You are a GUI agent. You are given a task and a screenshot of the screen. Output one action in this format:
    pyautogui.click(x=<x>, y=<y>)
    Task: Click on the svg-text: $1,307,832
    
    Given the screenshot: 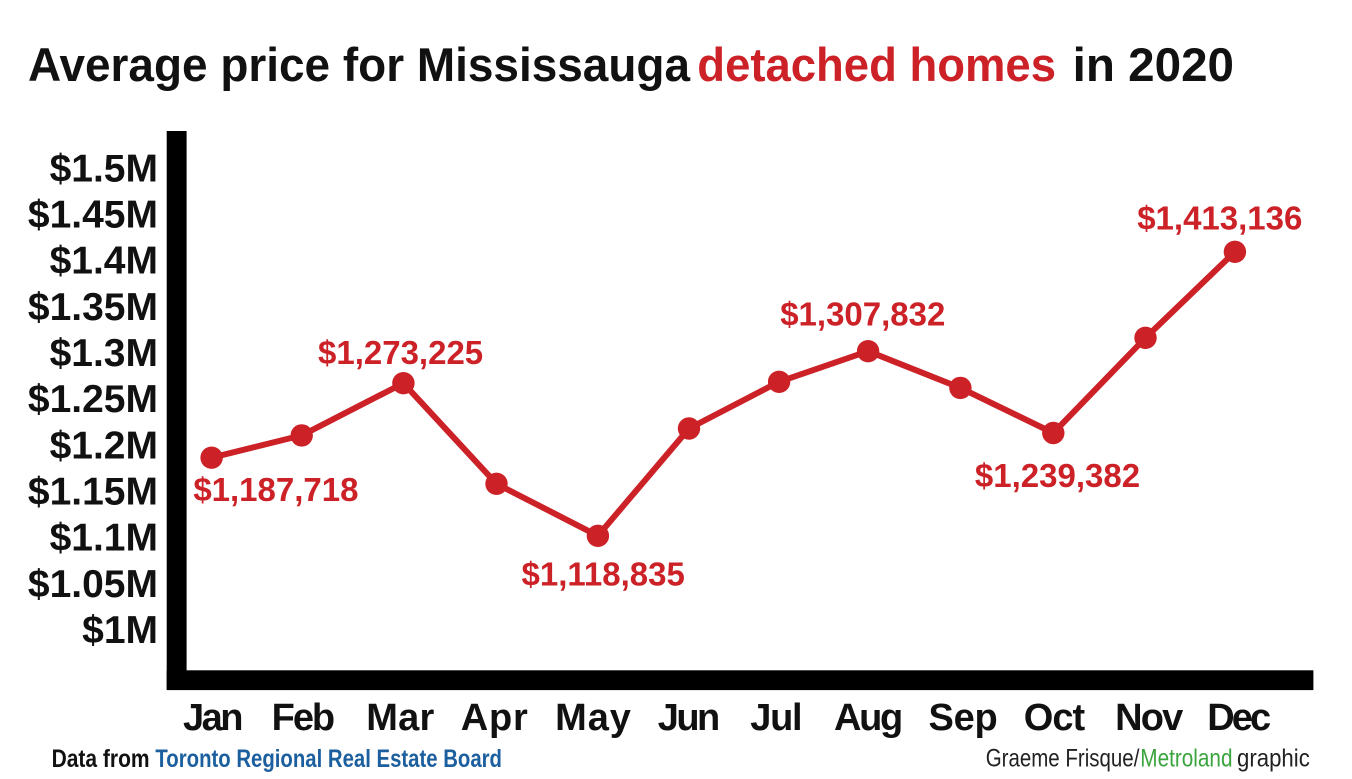 What is the action you would take?
    pyautogui.click(x=862, y=314)
    